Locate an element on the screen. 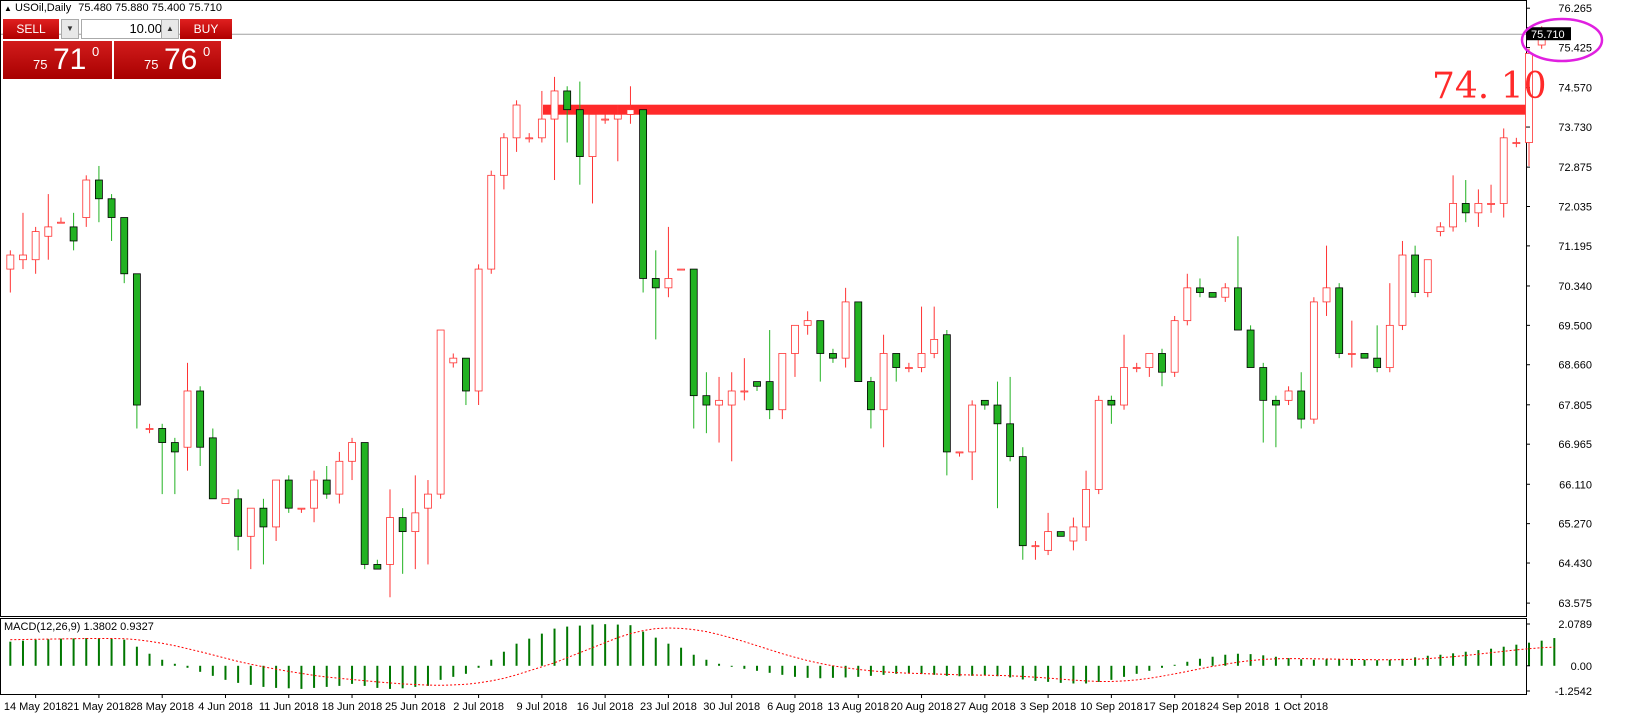 The height and width of the screenshot is (716, 1629). increase-volume-button: ▲ is located at coordinates (170, 29).